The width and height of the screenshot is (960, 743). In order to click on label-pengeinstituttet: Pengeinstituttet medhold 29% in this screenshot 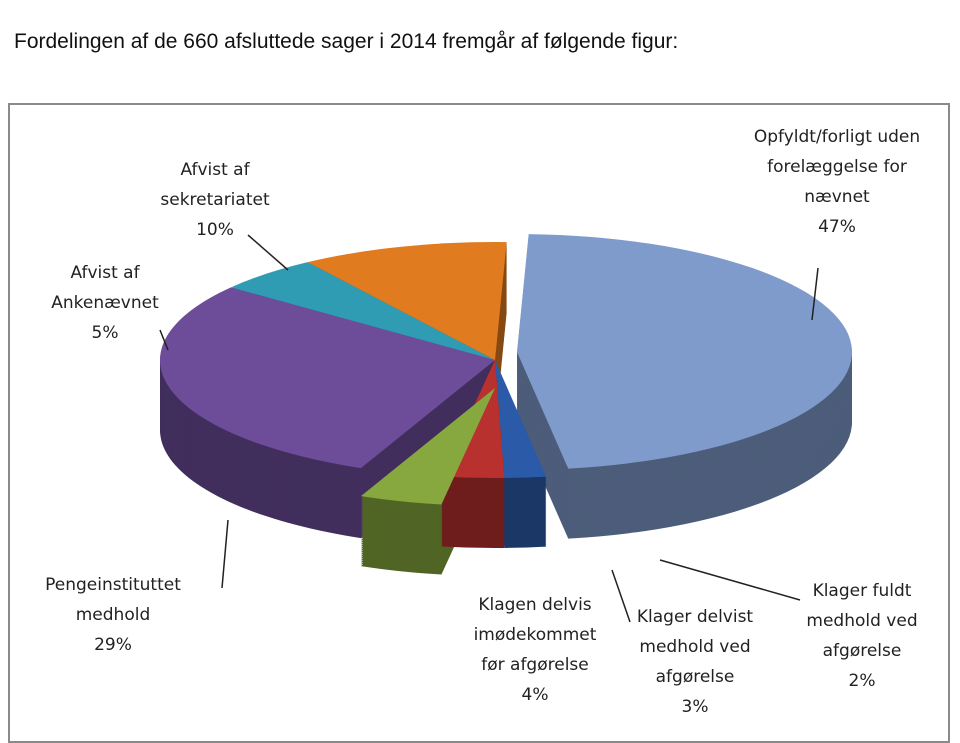, I will do `click(113, 615)`.